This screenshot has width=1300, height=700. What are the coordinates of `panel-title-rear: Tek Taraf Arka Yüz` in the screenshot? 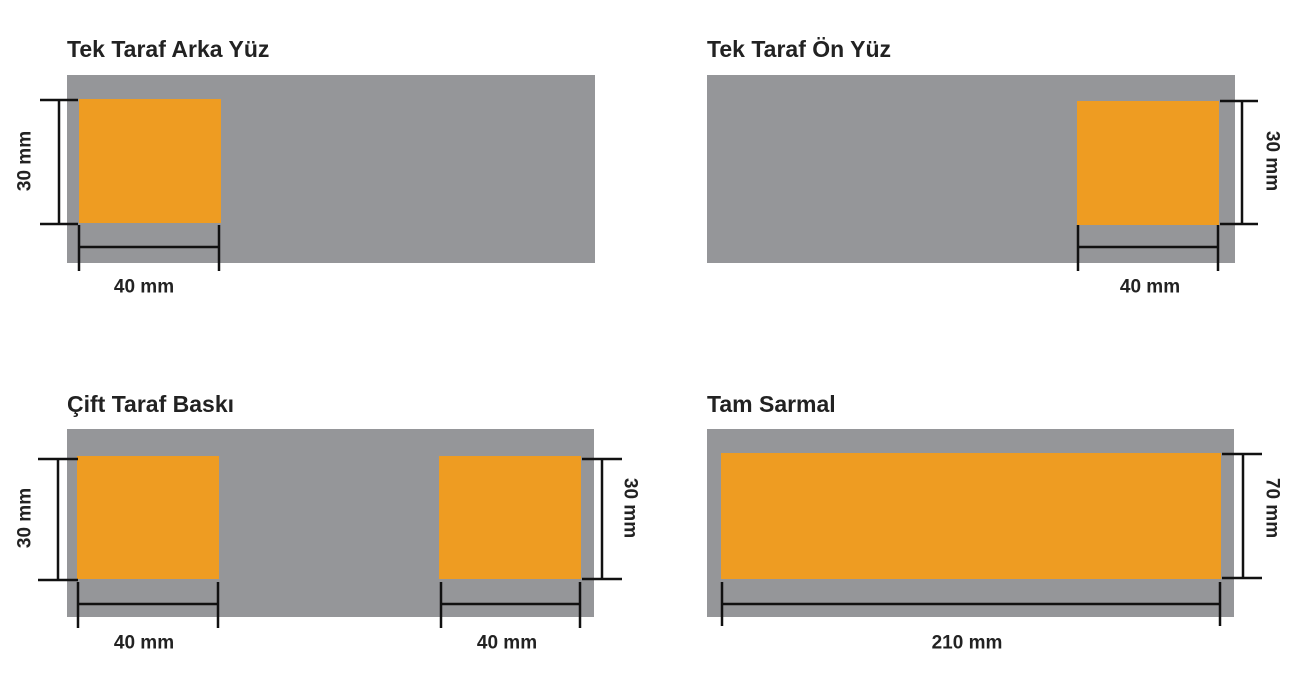 It's located at (168, 49).